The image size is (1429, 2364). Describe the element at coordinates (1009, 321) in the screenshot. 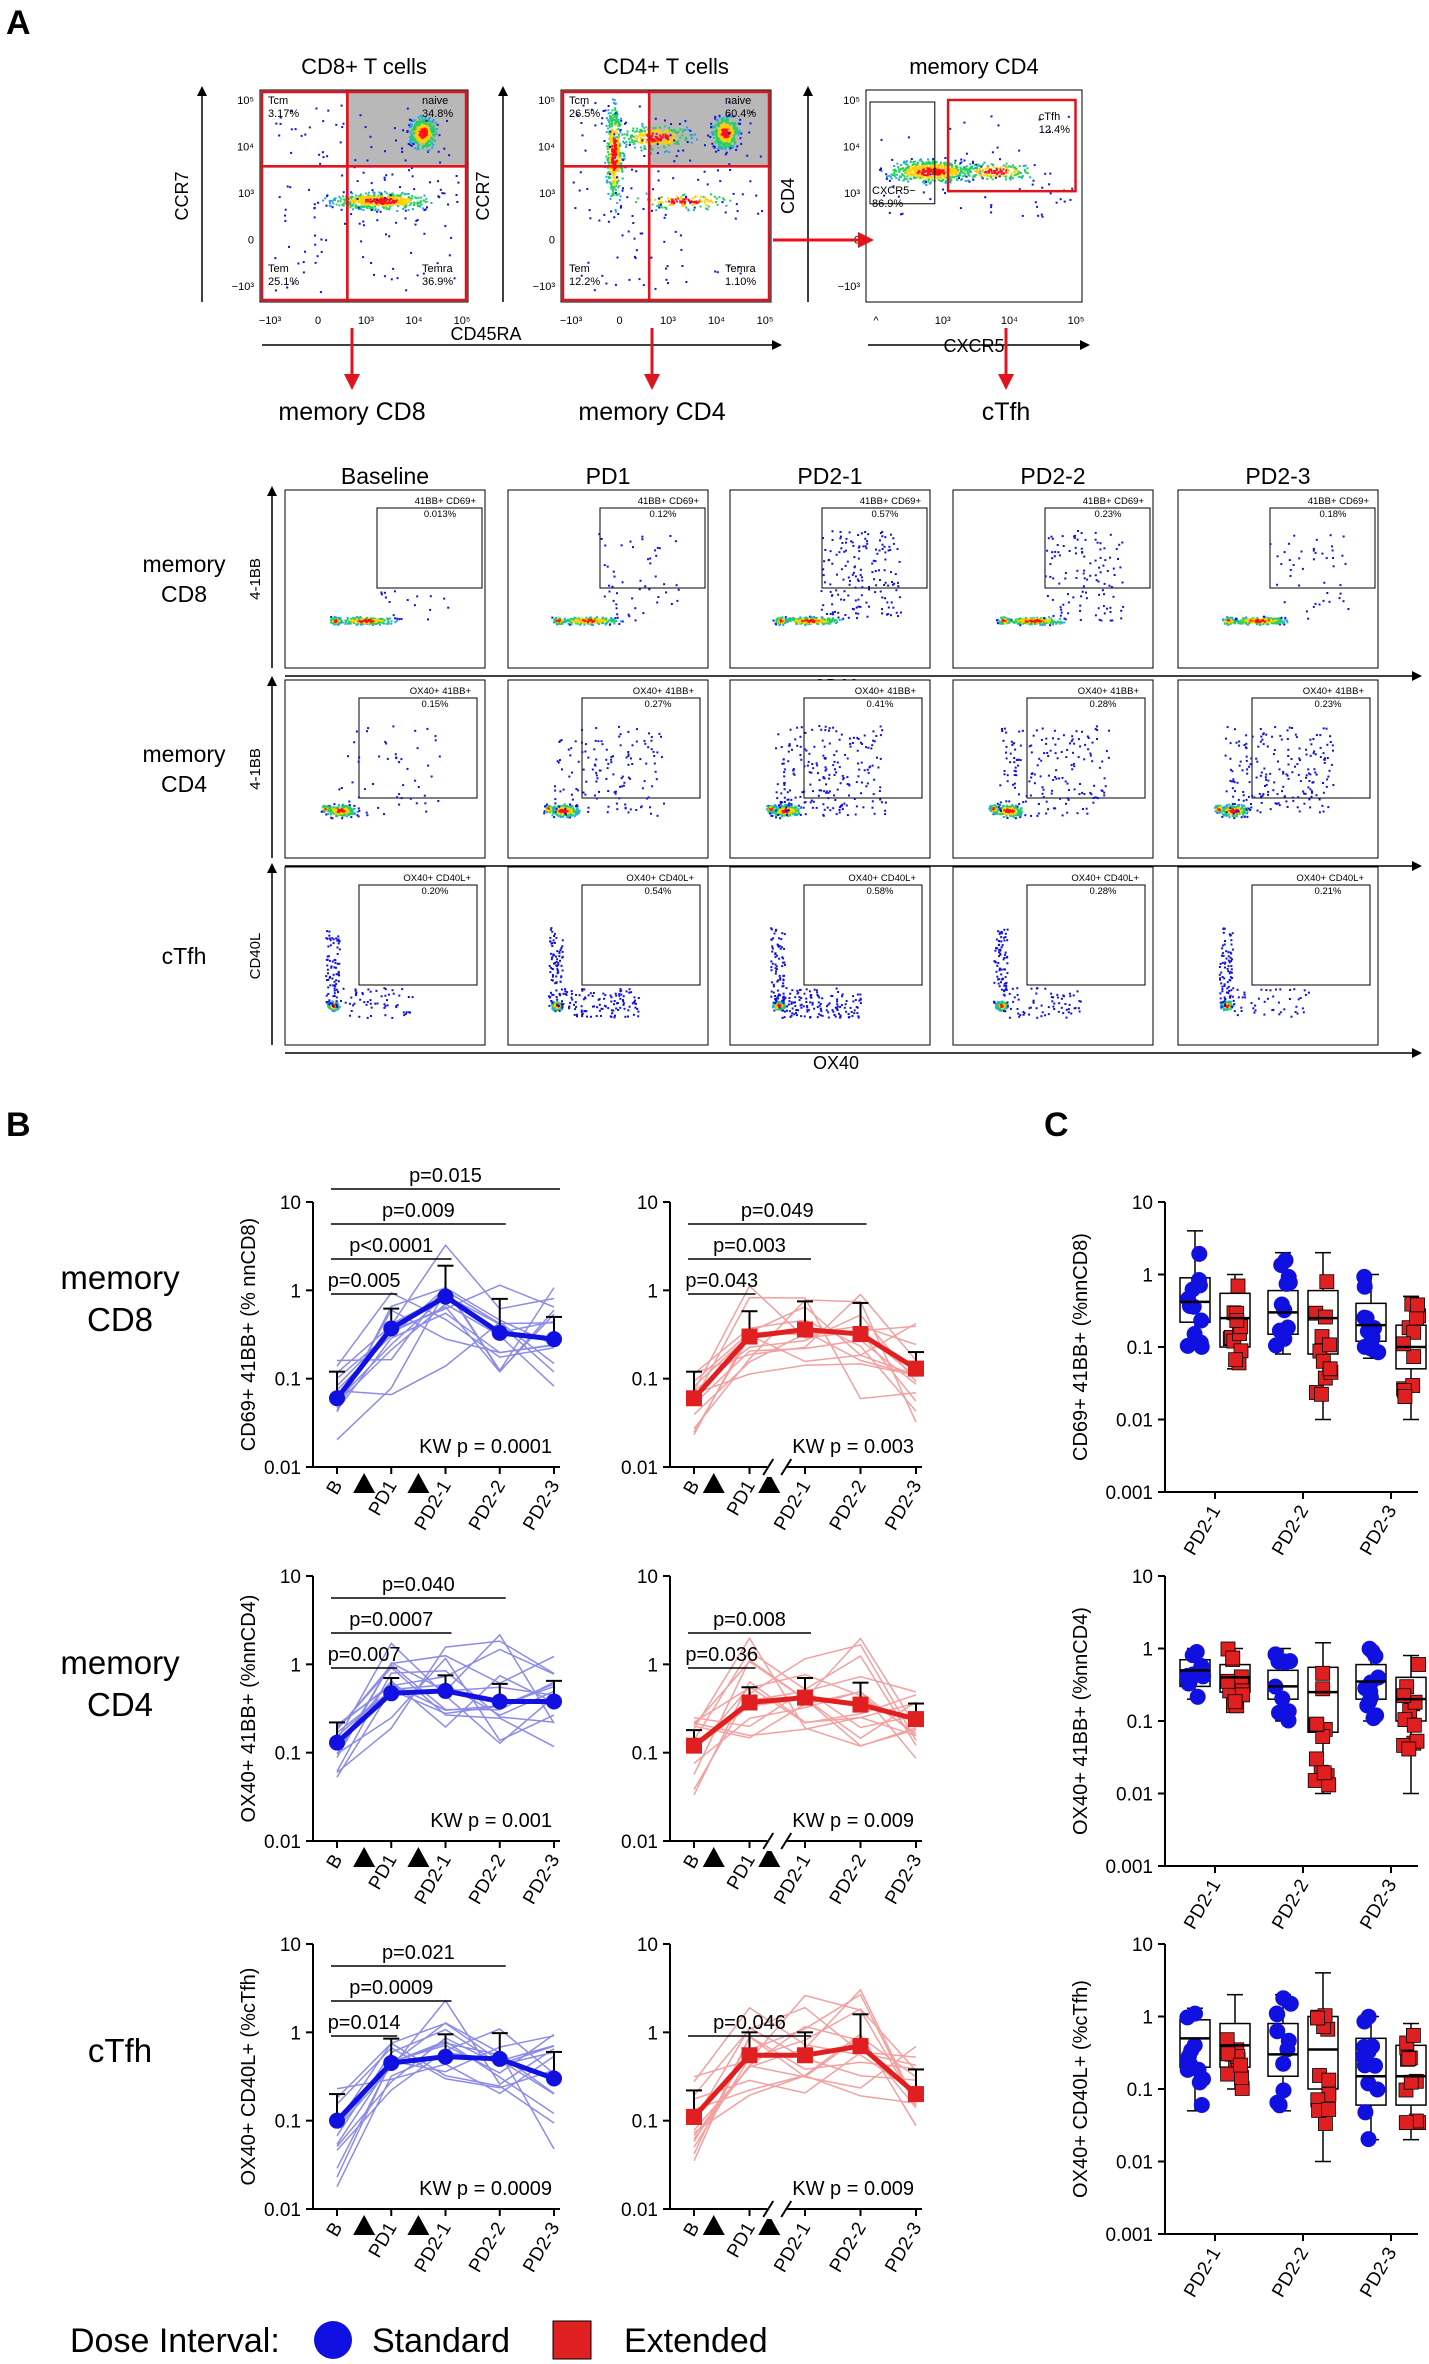

I see `gating-xtick: 10⁴` at that location.